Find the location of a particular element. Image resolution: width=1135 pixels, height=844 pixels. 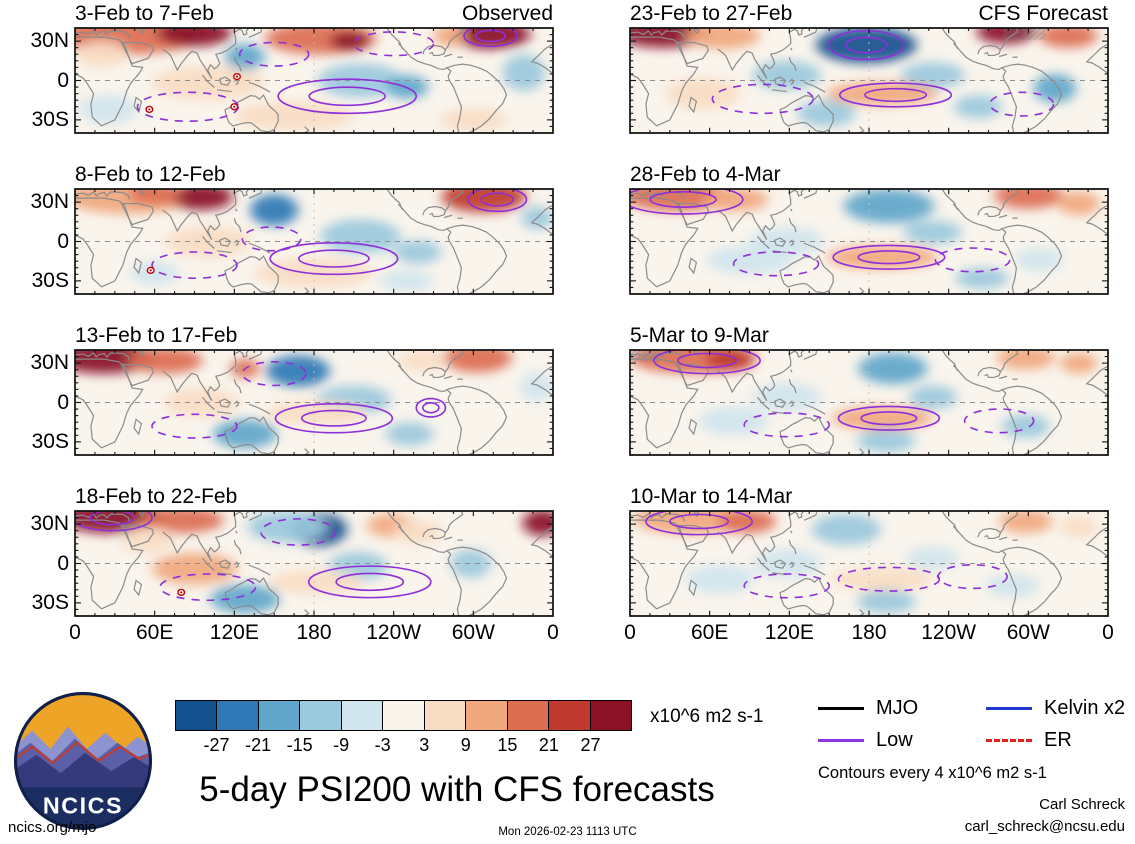

author-name: Carl Schreck is located at coordinates (1082, 804).